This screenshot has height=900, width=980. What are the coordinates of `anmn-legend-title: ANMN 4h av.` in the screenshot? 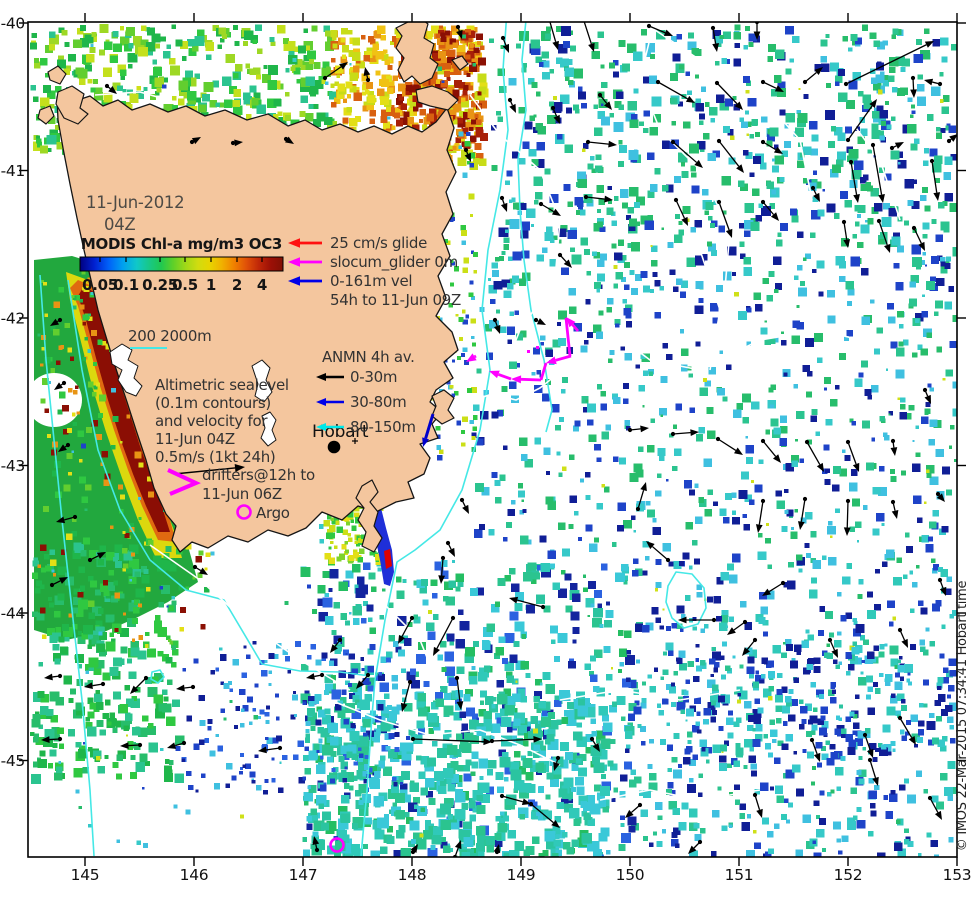 It's located at (368, 357).